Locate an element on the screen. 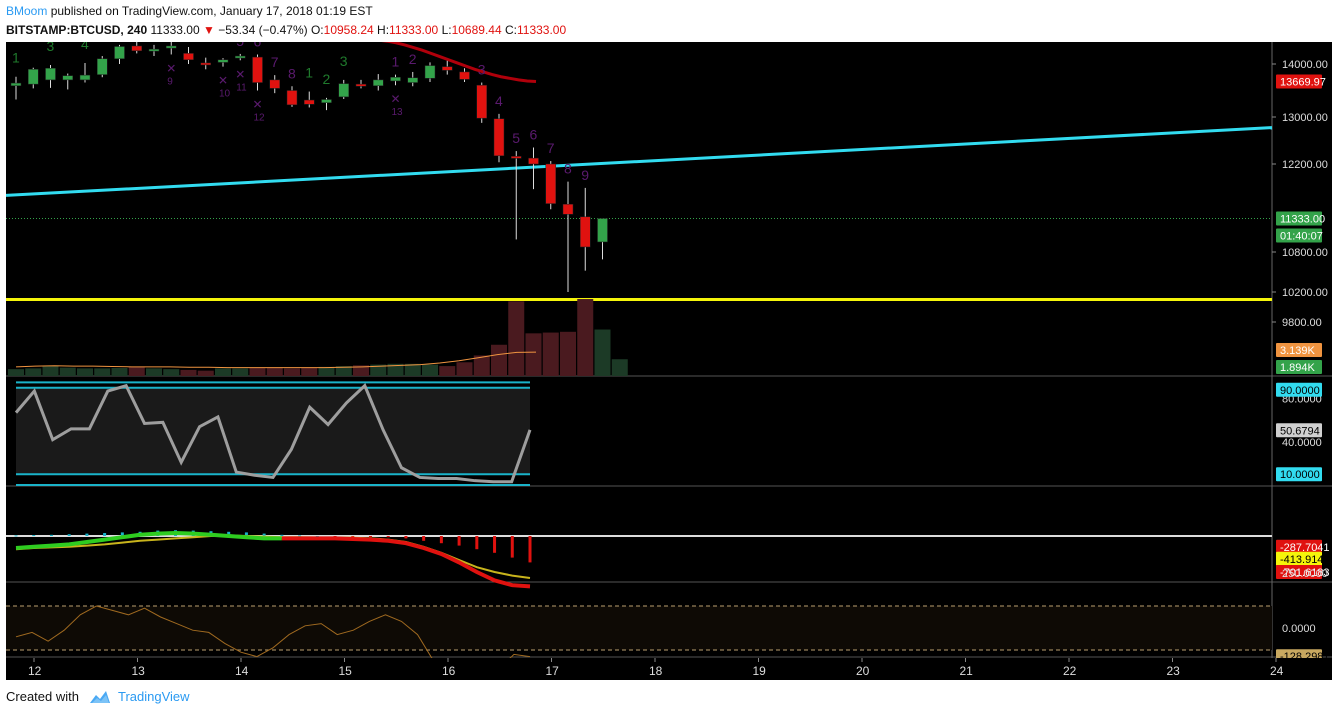 This screenshot has width=1344, height=714. rsi-value-label-bg is located at coordinates (1299, 430).